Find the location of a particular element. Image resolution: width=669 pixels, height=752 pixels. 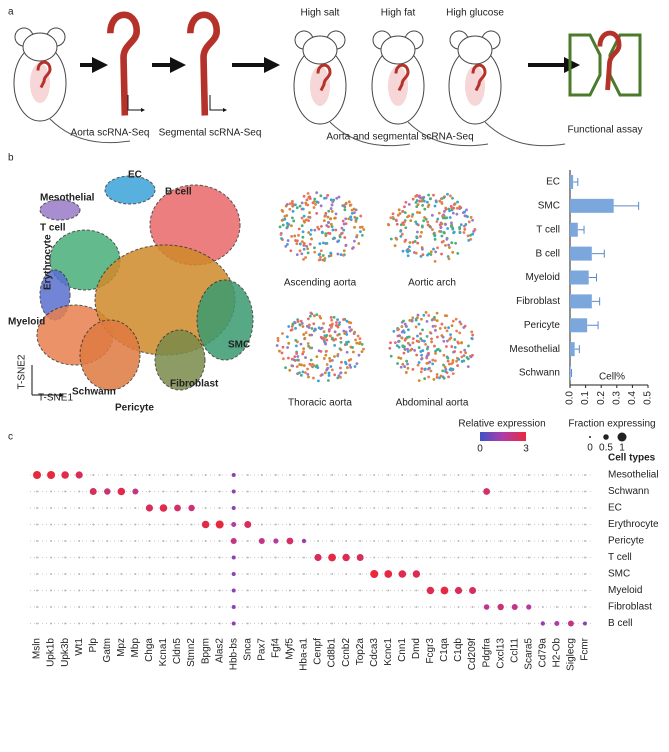

gene-label: Bpgm is located at coordinates (205, 651).